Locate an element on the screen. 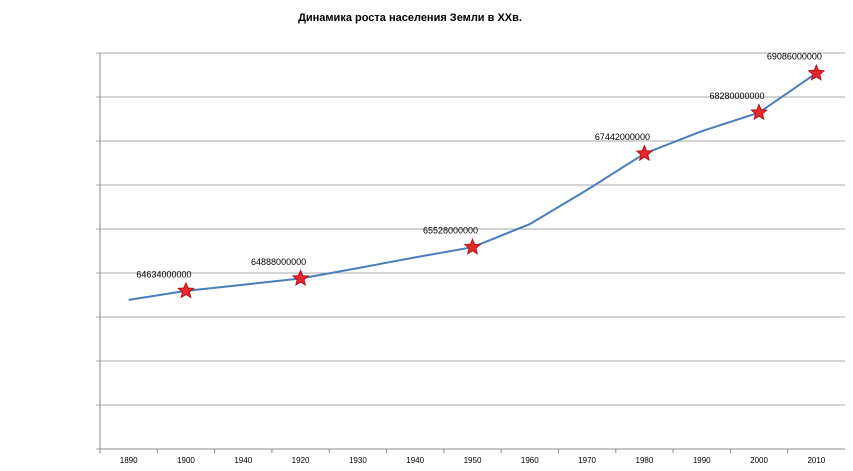  data-label: 64888000000 is located at coordinates (278, 262).